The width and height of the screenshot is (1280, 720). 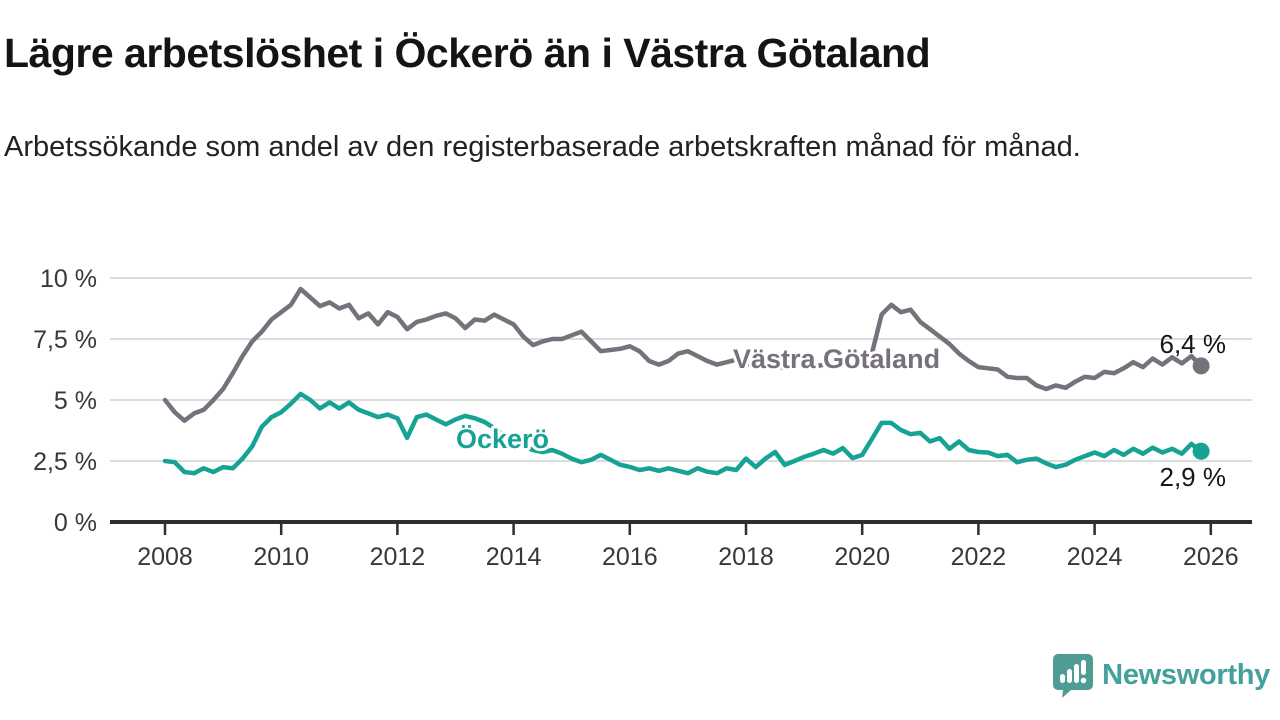 I want to click on series-line-ockero, so click(x=683, y=433).